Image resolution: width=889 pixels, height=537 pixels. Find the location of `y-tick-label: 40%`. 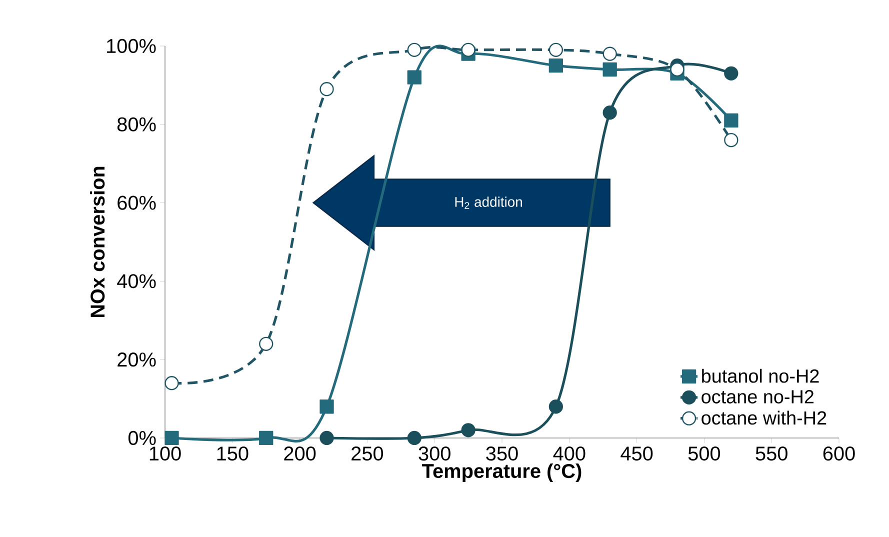

y-tick-label: 40% is located at coordinates (136, 281).